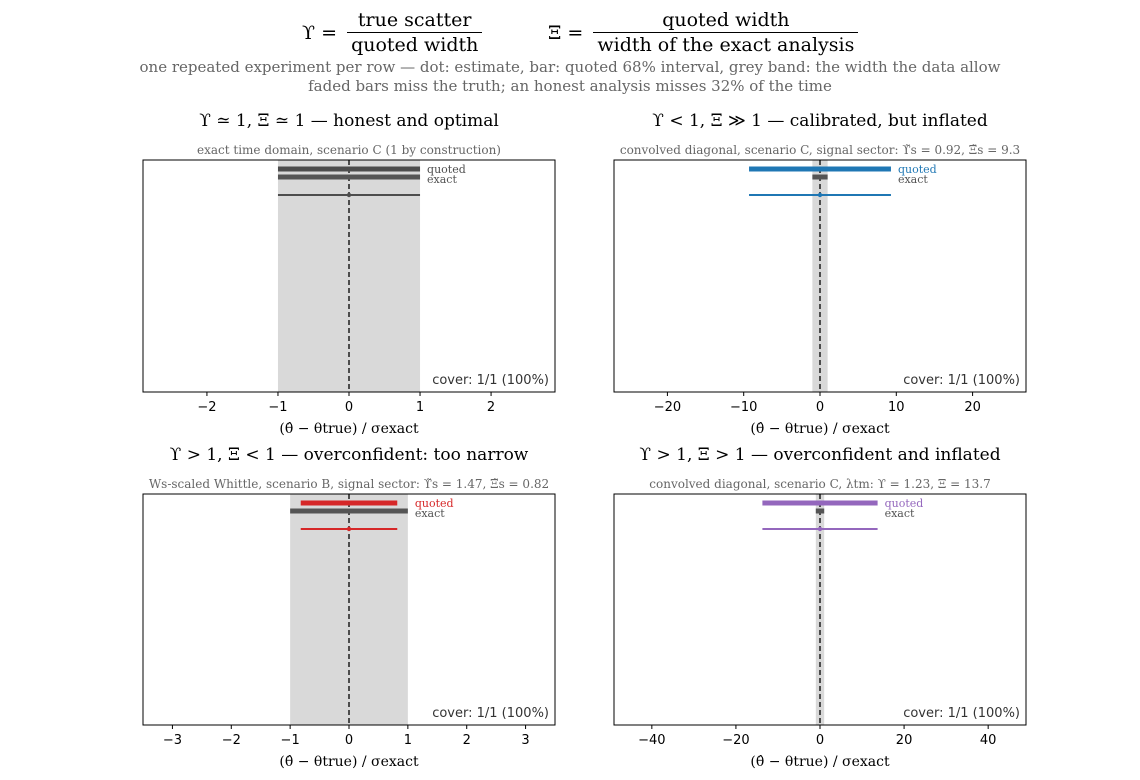 The height and width of the screenshot is (780, 1140). What do you see at coordinates (415, 44) in the screenshot?
I see `upsilon-denominator: quoted width` at bounding box center [415, 44].